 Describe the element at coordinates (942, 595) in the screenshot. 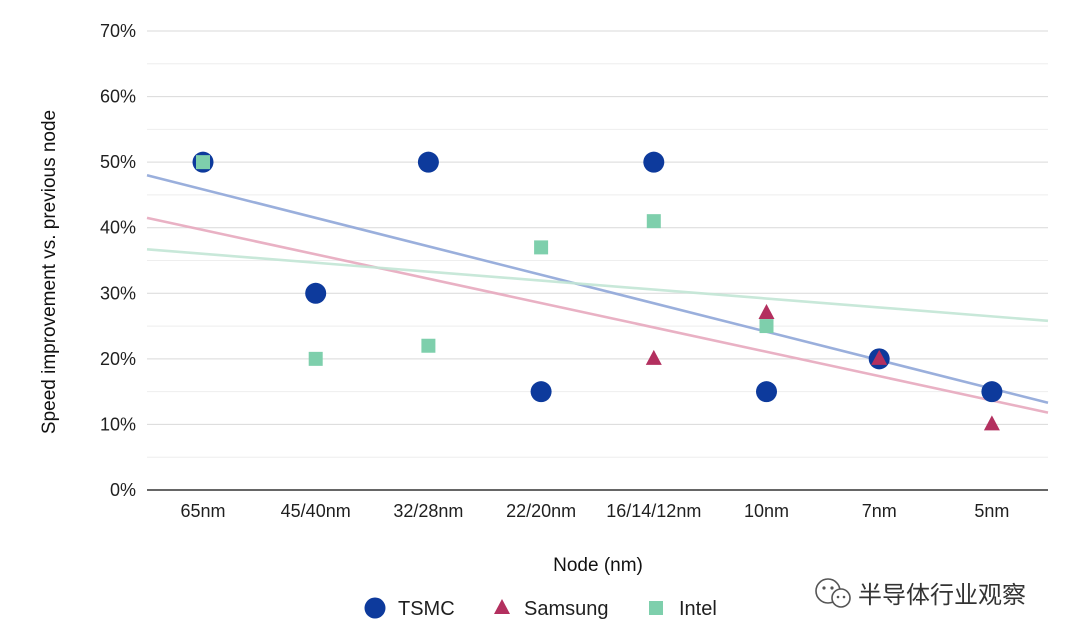

I see `watermark-text: 半导体行业观察` at that location.